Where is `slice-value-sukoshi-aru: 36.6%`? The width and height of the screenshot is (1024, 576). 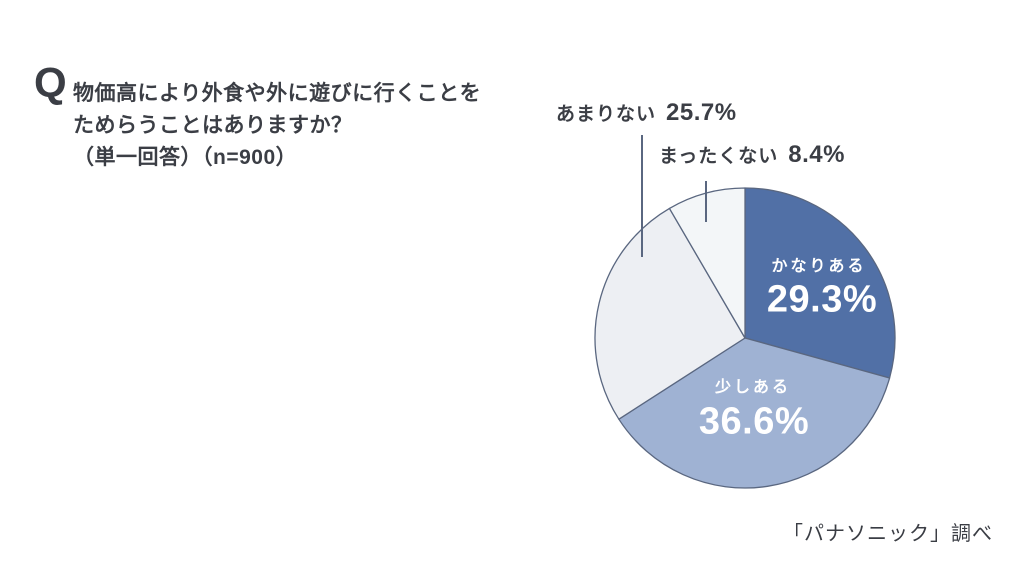
slice-value-sukoshi-aru: 36.6% is located at coordinates (754, 421).